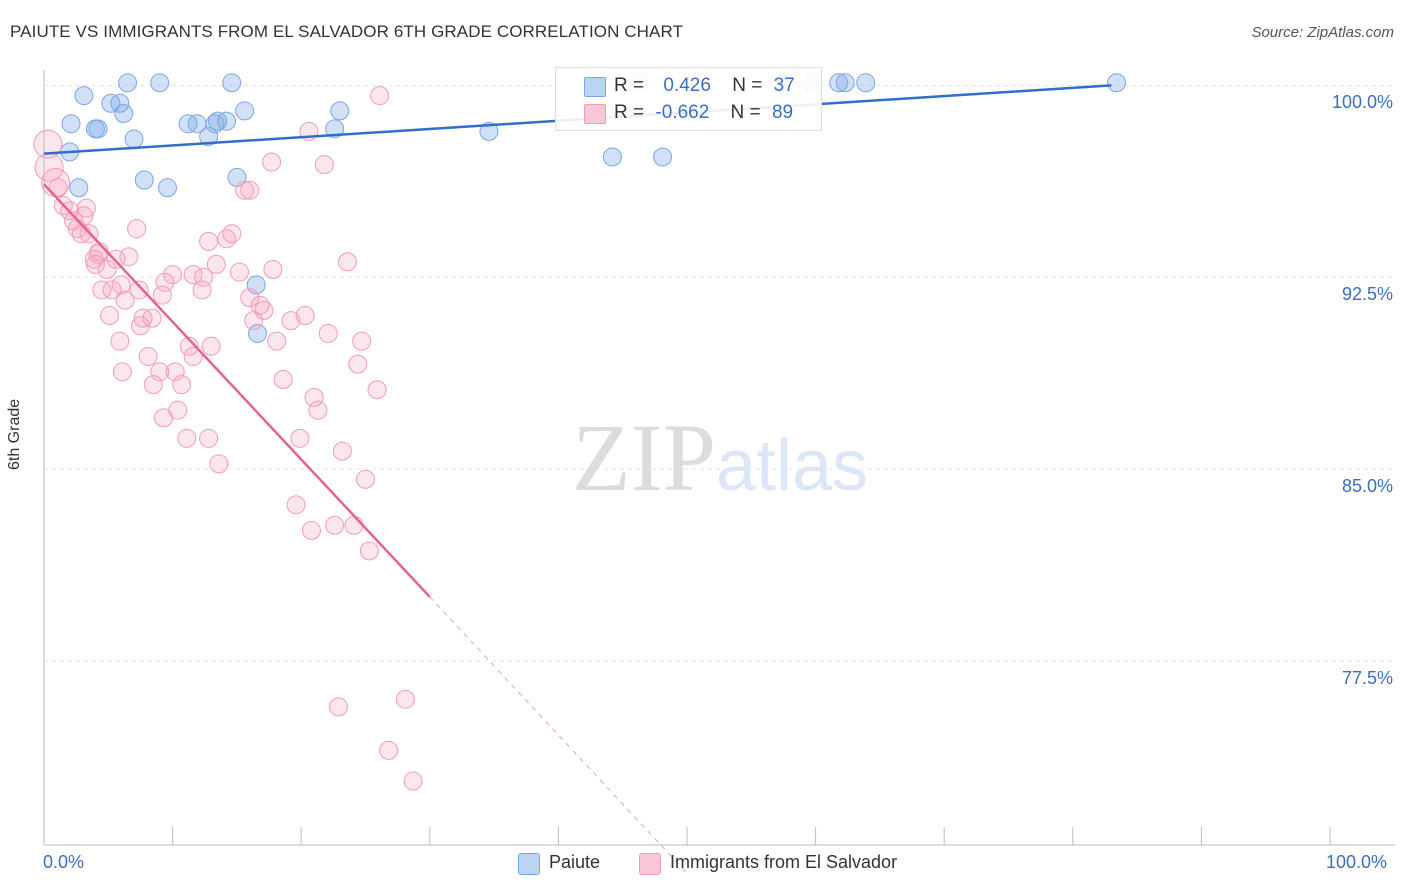 The image size is (1406, 892). Describe the element at coordinates (704, 87) in the screenshot. I see `legend-row-paiute: R = 0.426 N = 37` at that location.